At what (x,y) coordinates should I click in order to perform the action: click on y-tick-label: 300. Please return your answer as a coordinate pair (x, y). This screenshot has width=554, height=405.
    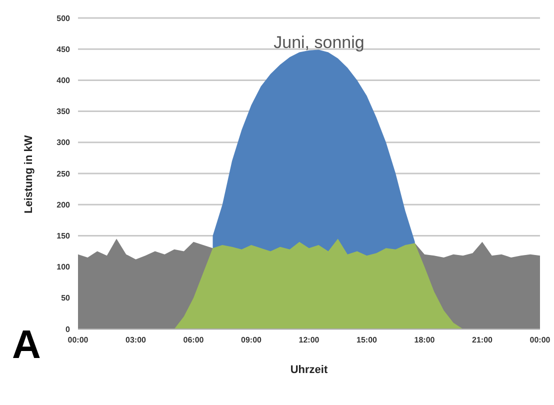
    Looking at the image, I should click on (63, 143).